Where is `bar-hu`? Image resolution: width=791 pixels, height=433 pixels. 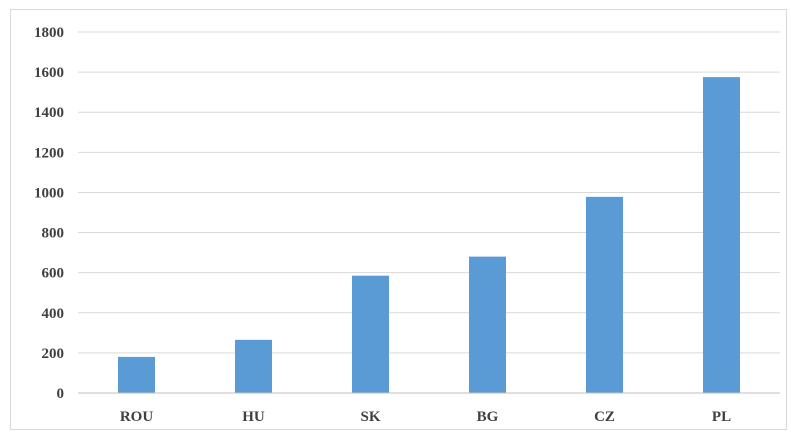 bar-hu is located at coordinates (253, 366).